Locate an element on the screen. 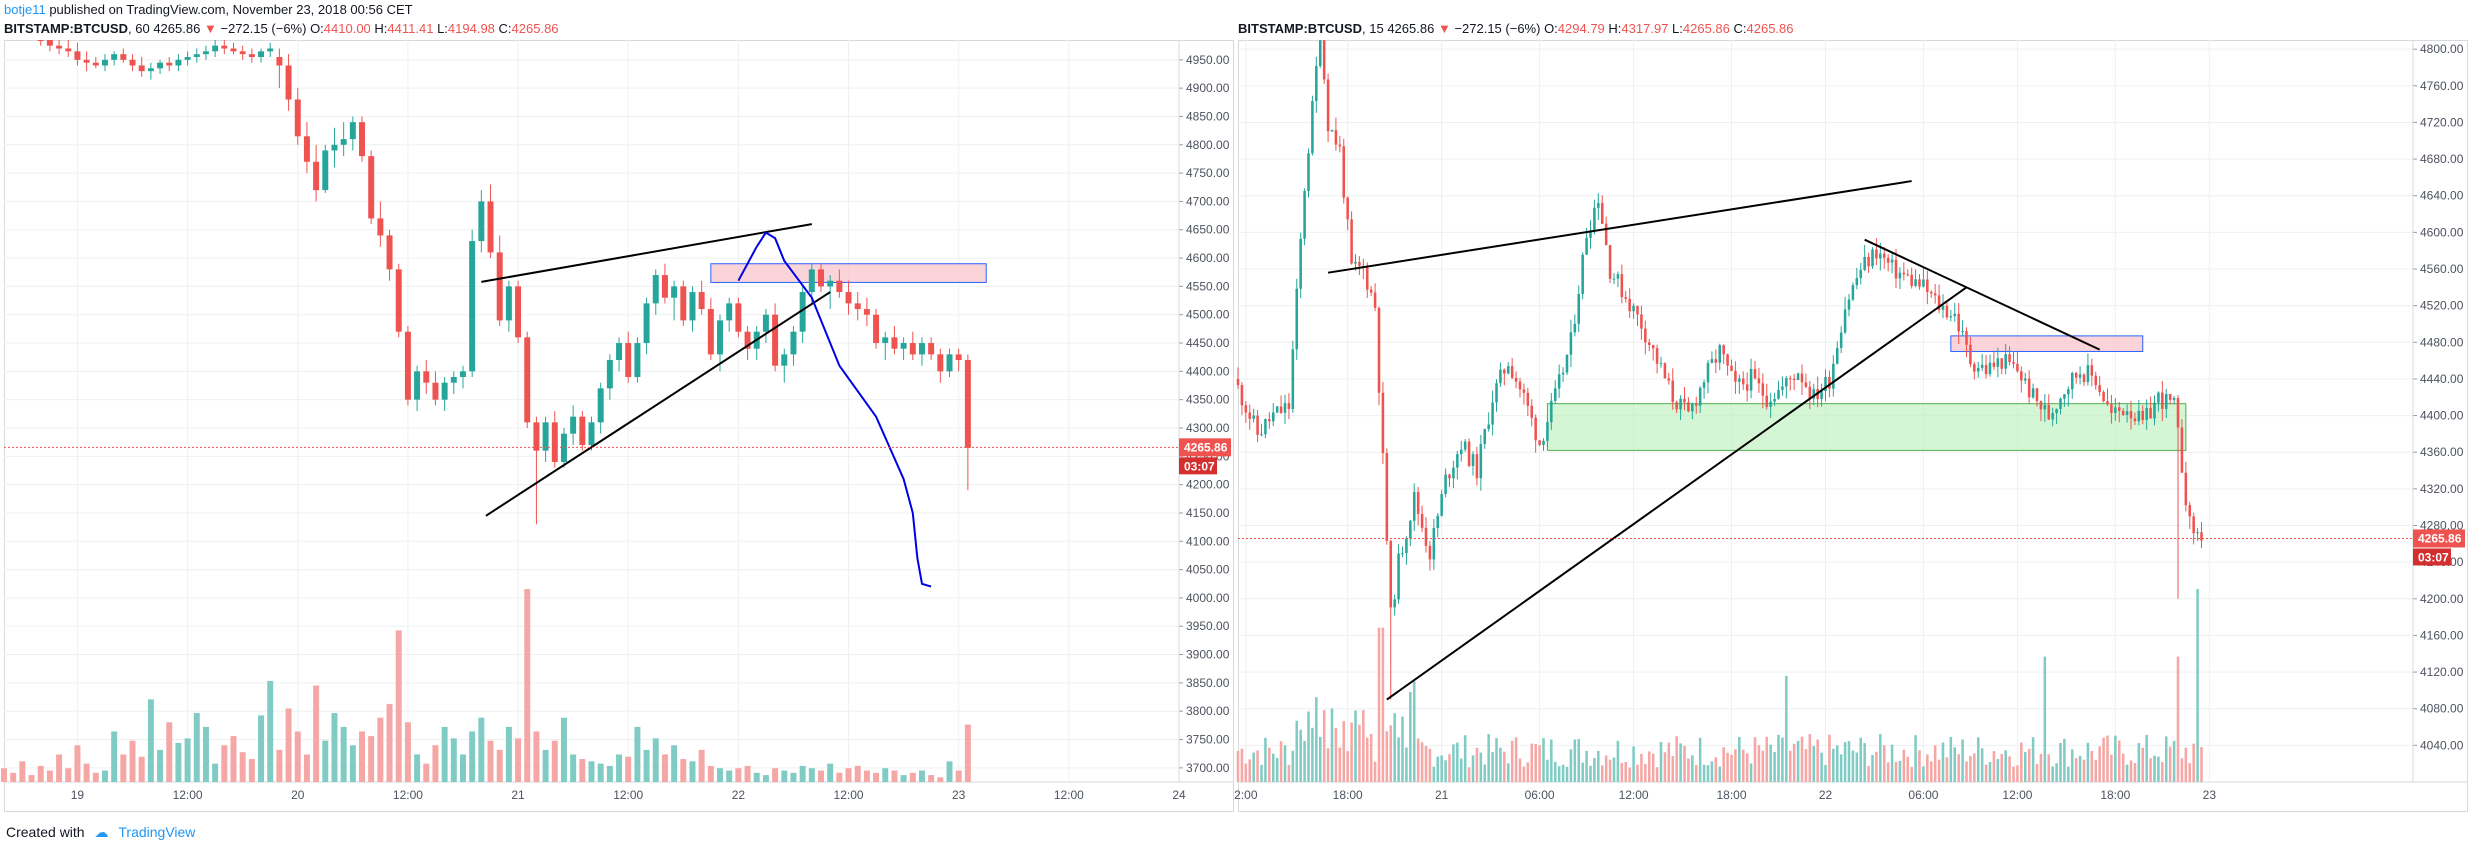 Image resolution: width=2471 pixels, height=850 pixels. chart-2-symbol: BITSTAMP:BTCUSD is located at coordinates (1300, 28).